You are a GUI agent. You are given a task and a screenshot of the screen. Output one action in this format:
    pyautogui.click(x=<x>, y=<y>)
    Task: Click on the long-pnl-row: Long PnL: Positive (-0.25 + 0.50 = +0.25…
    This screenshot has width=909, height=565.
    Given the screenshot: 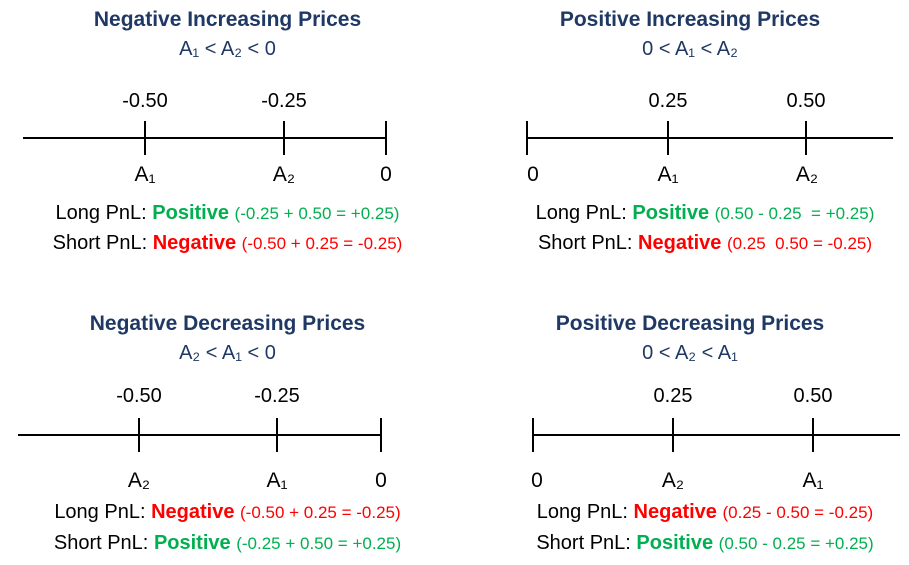 What is the action you would take?
    pyautogui.click(x=227, y=213)
    